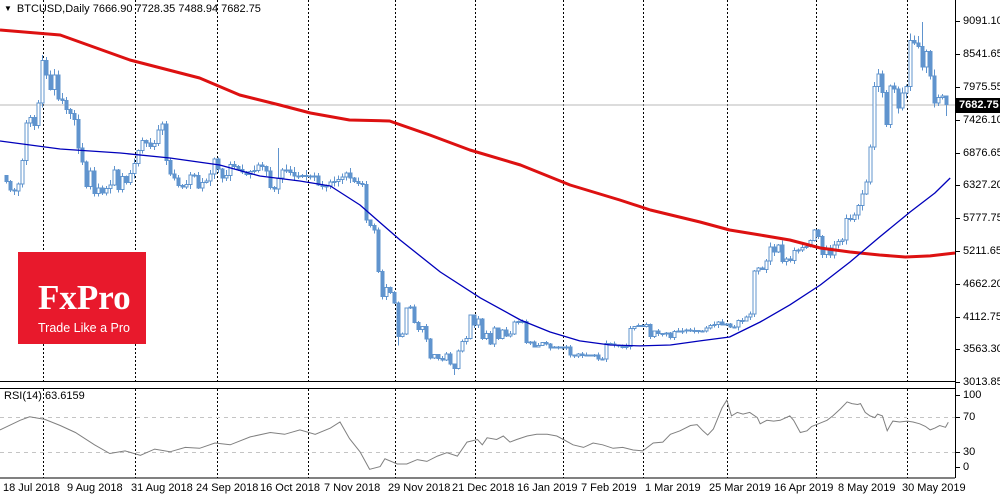  What do you see at coordinates (867, 488) in the screenshot?
I see `time-axis-label: 8 May 2019` at bounding box center [867, 488].